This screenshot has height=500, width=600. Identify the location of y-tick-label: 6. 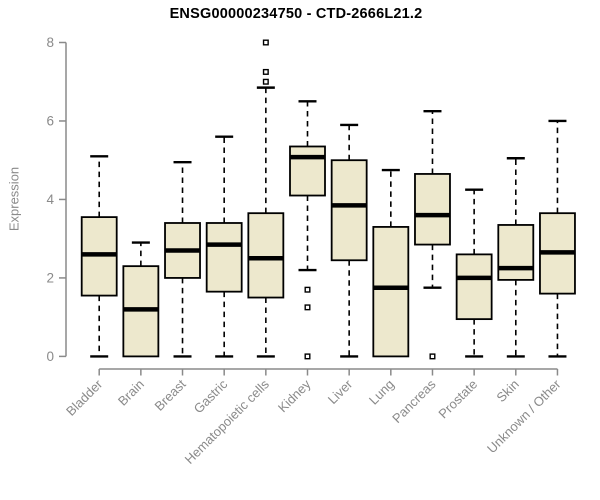
(50, 120).